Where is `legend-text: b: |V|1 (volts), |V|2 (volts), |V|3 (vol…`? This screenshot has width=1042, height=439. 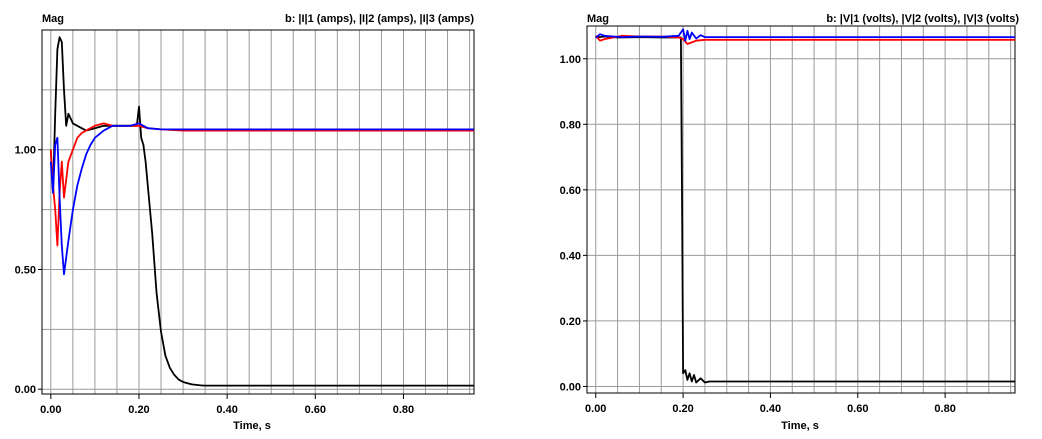
legend-text: b: |V|1 (volts), |V|2 (volts), |V|3 (vol… is located at coordinates (922, 19).